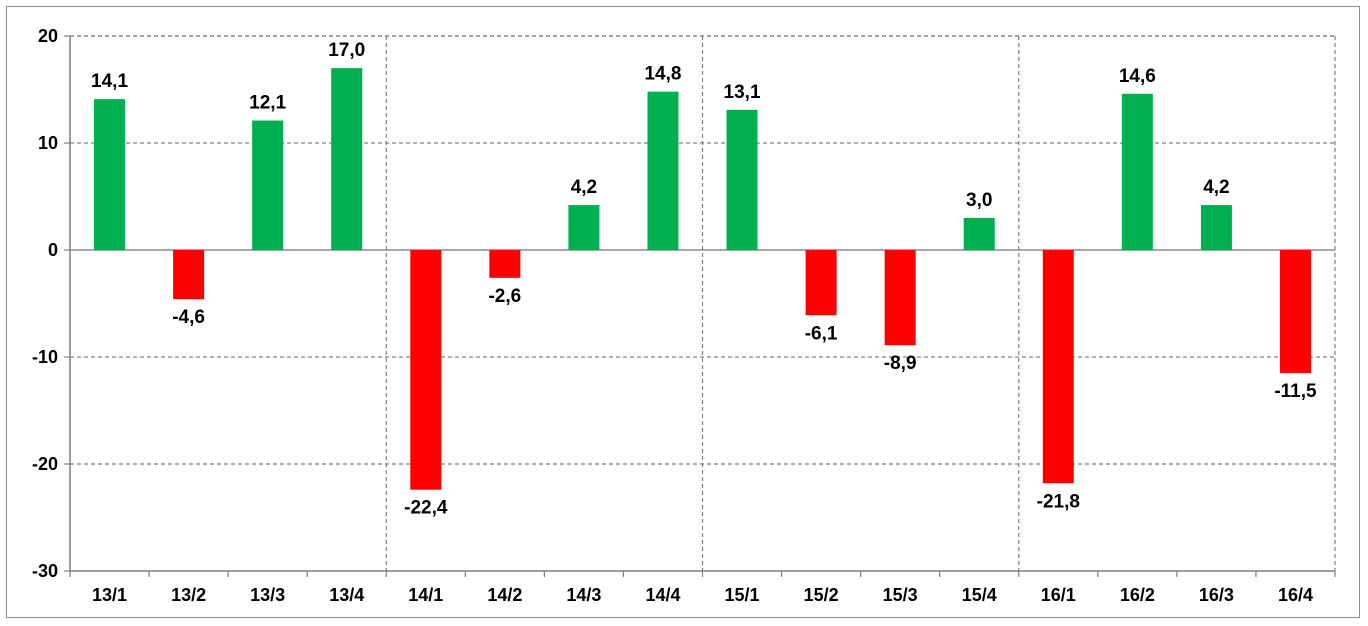  What do you see at coordinates (583, 595) in the screenshot?
I see `x-tick-label: 14/3` at bounding box center [583, 595].